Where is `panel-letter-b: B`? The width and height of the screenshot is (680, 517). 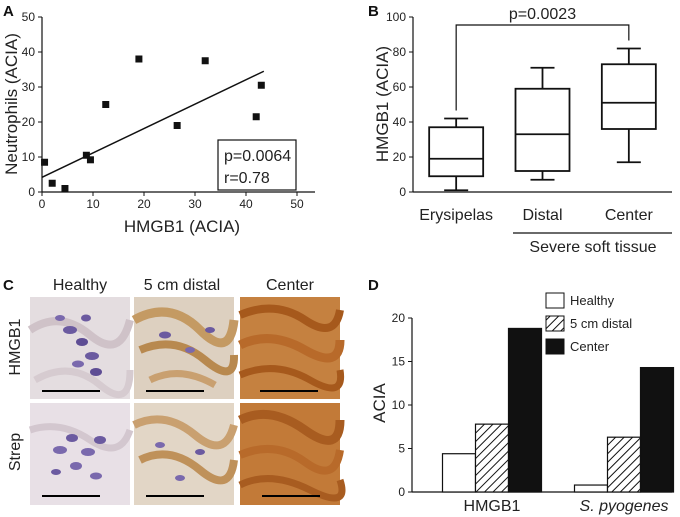
panel-letter-b: B is located at coordinates (373, 11).